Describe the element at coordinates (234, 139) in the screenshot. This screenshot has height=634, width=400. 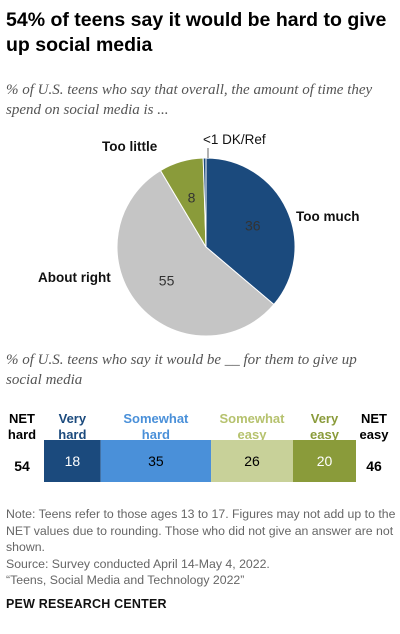
I see `pie-label-dk-ref: <1 DK/Ref` at that location.